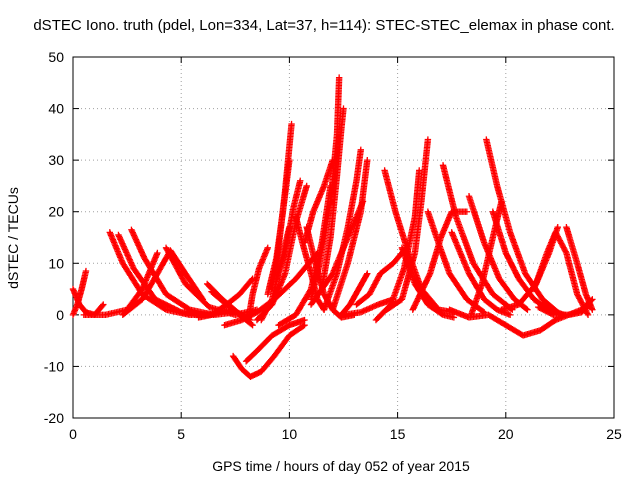  Describe the element at coordinates (56, 109) in the screenshot. I see `y-tick-label: 40` at that location.